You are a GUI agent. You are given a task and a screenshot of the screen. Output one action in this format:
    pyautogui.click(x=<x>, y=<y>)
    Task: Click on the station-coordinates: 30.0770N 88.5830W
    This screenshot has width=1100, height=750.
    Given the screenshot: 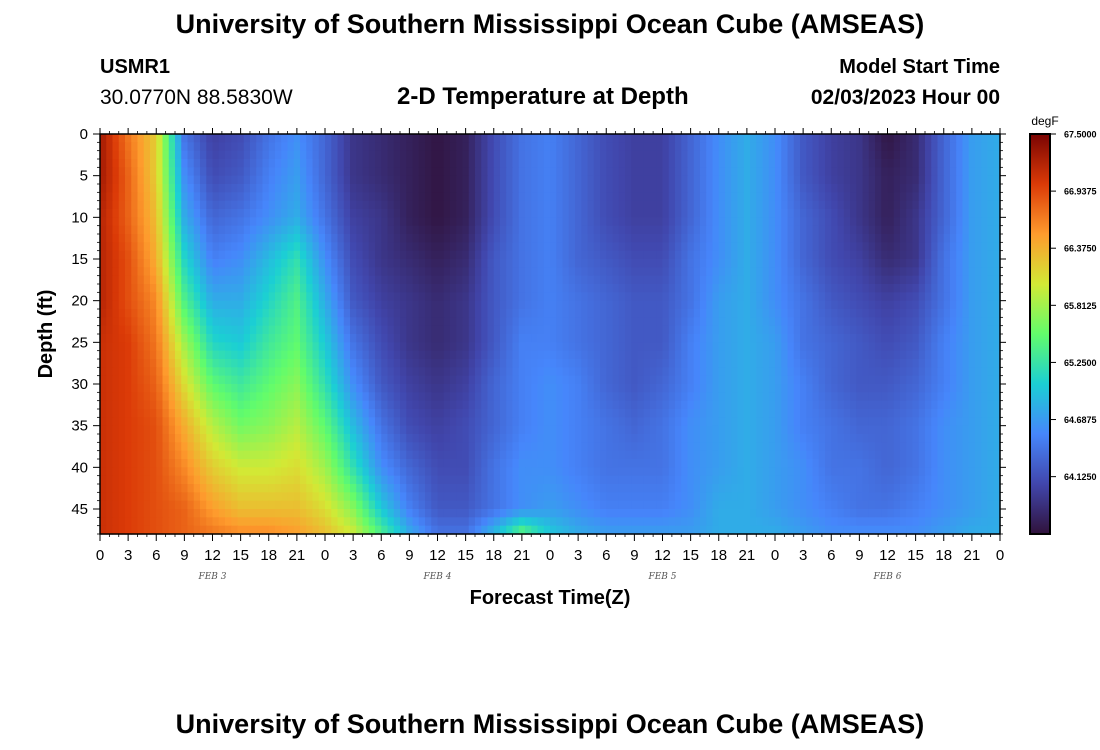 What is the action you would take?
    pyautogui.click(x=196, y=97)
    